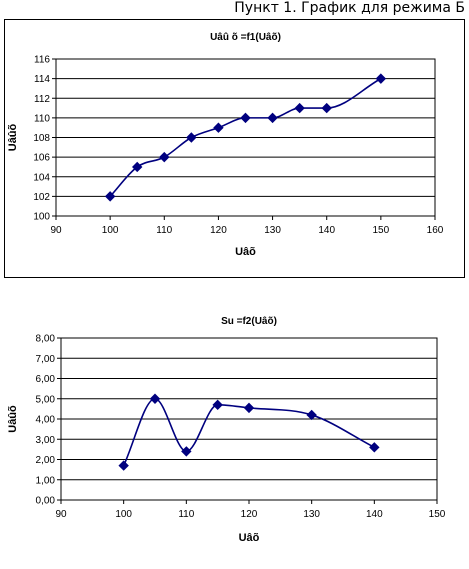 The width and height of the screenshot is (469, 569). I want to click on chart-2-x-tick-label: 140, so click(374, 514).